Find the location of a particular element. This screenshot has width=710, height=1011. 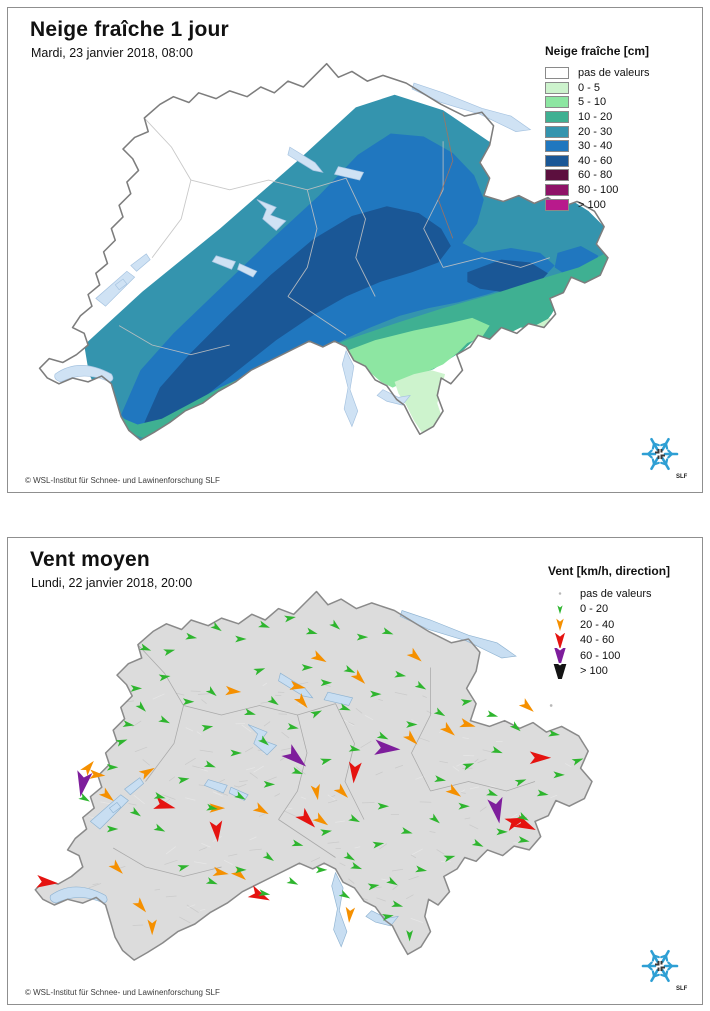

wind-legend-item: pas de valeurs is located at coordinates (609, 594).